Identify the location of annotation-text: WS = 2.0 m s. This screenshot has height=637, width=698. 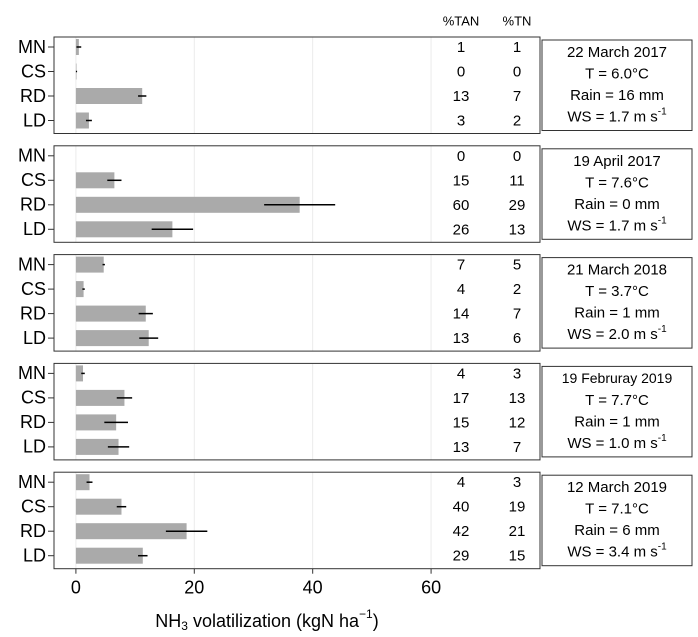
(612, 334).